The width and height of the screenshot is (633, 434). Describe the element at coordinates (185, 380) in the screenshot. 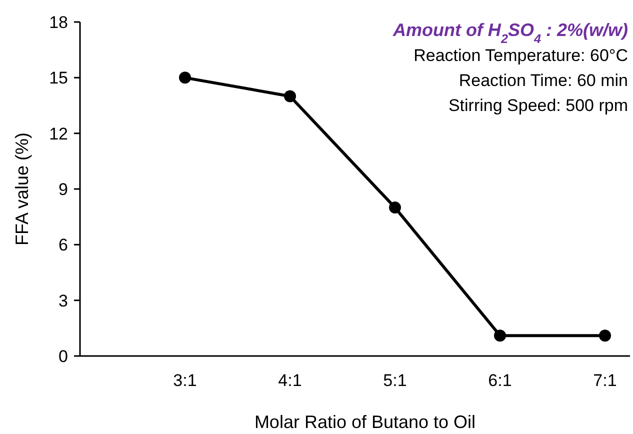

I see `x-tick-label: 3:1` at that location.